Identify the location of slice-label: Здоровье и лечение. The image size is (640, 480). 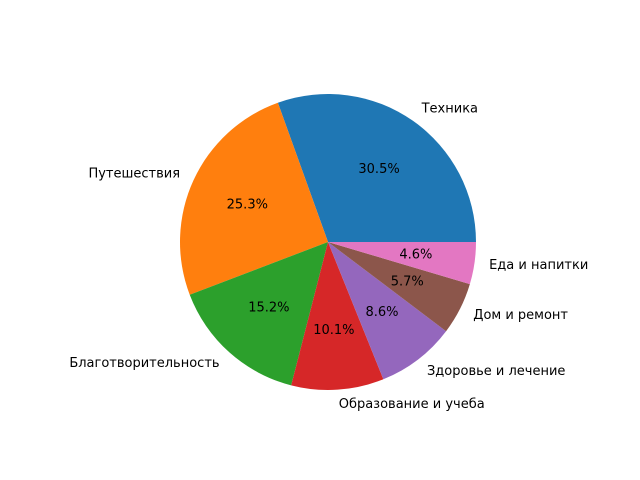
(496, 371).